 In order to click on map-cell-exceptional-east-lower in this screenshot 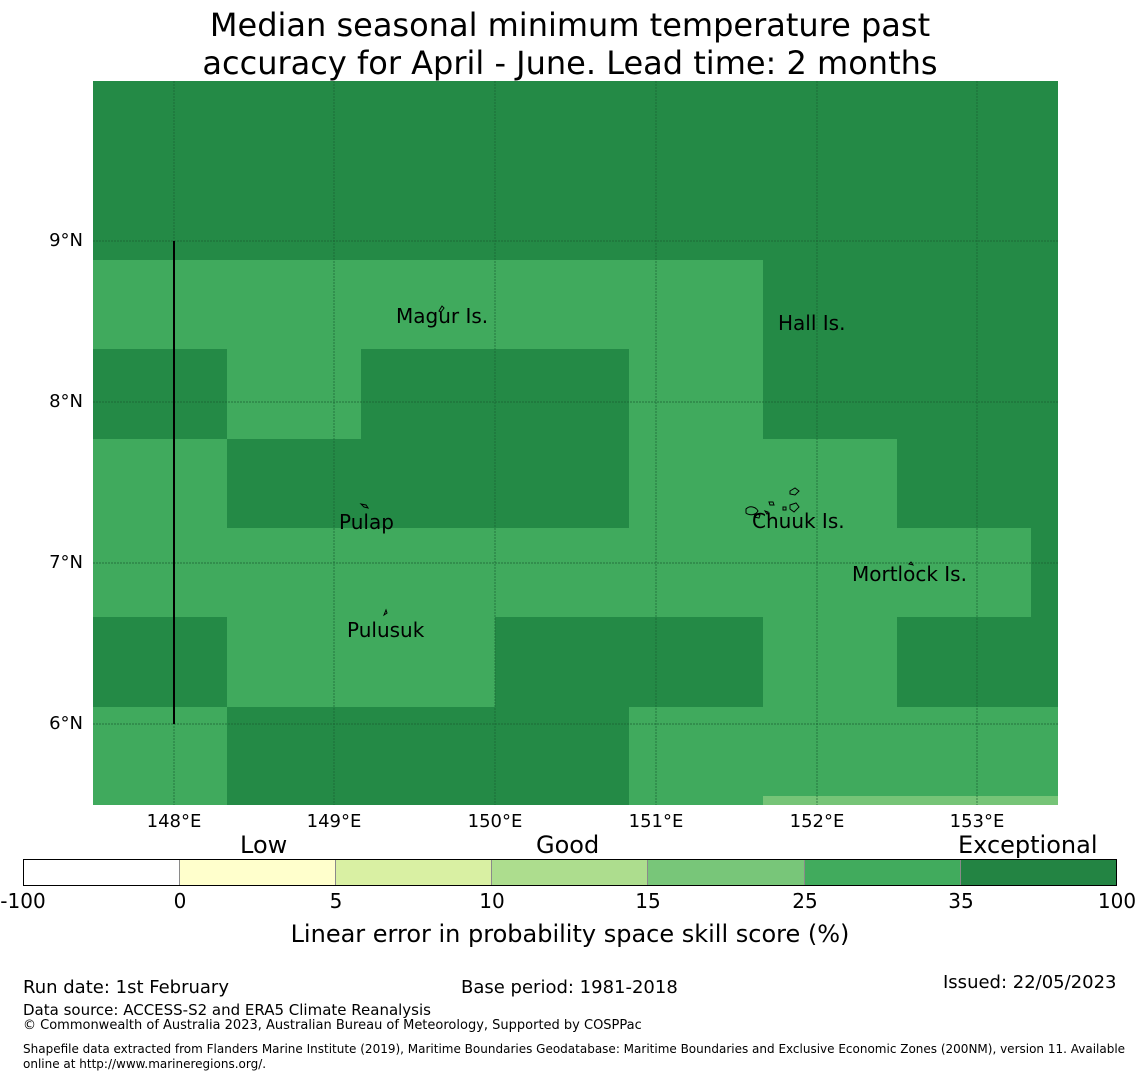, I will do `click(977, 662)`.